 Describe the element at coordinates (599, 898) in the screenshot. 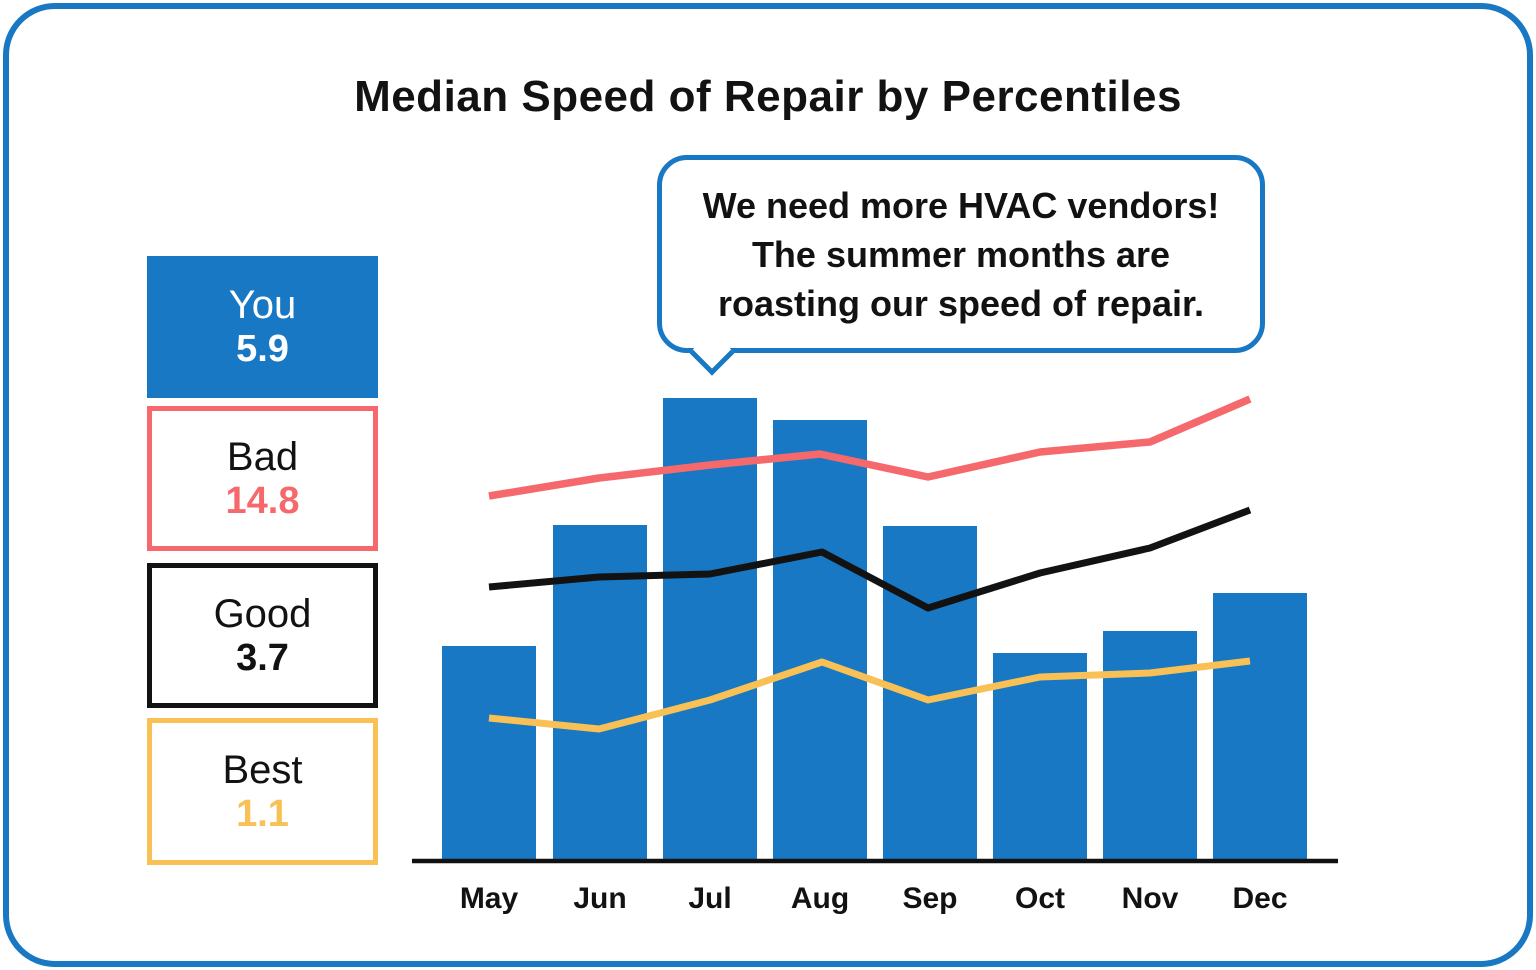

I see `x-label-jun: Jun` at that location.